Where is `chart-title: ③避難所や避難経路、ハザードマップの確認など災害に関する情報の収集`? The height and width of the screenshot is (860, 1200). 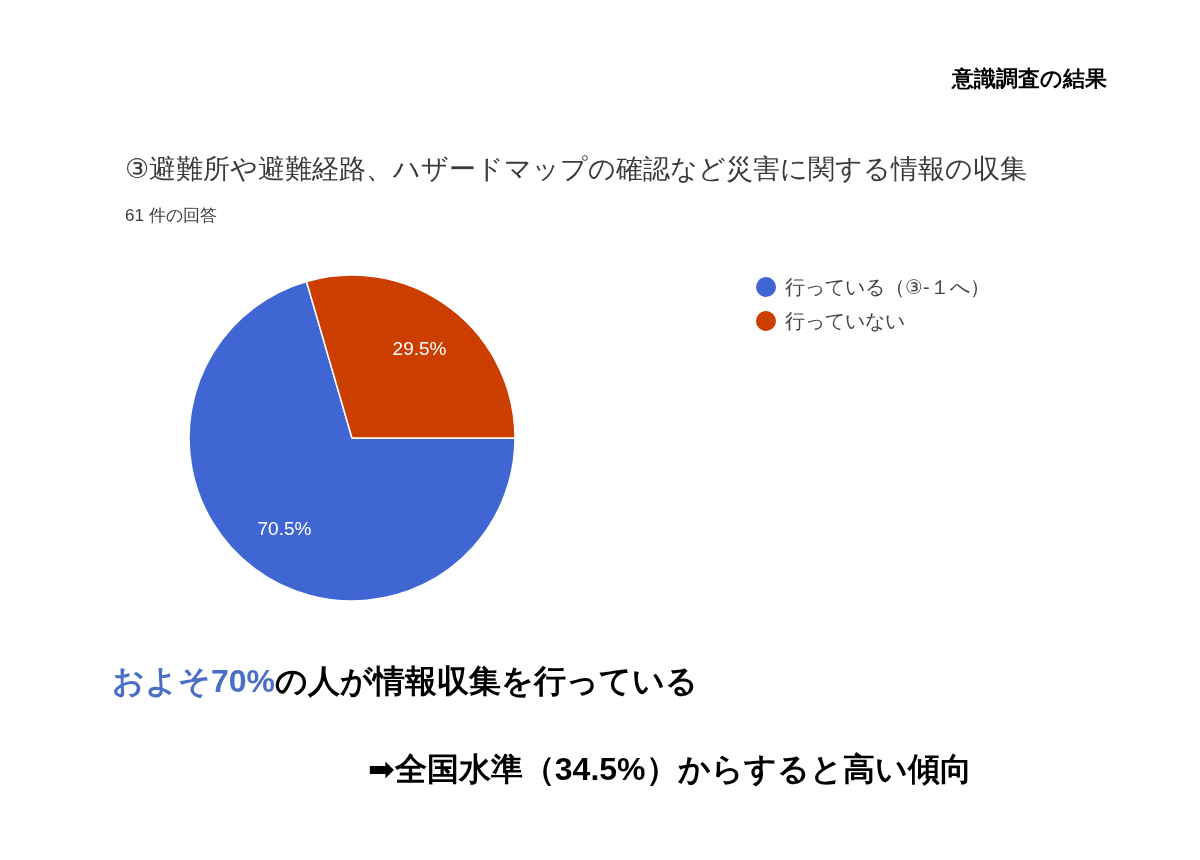
chart-title: ③避難所や避難経路、ハザードマップの確認など災害に関する情報の収集 is located at coordinates (576, 169).